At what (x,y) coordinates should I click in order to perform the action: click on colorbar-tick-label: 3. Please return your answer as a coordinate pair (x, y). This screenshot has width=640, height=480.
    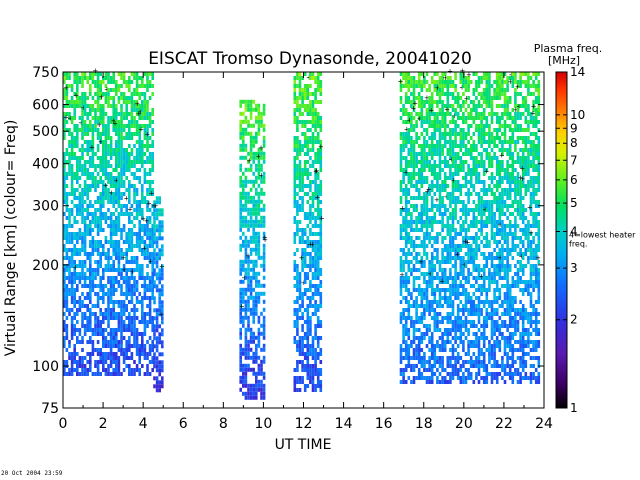
    Looking at the image, I should click on (574, 268).